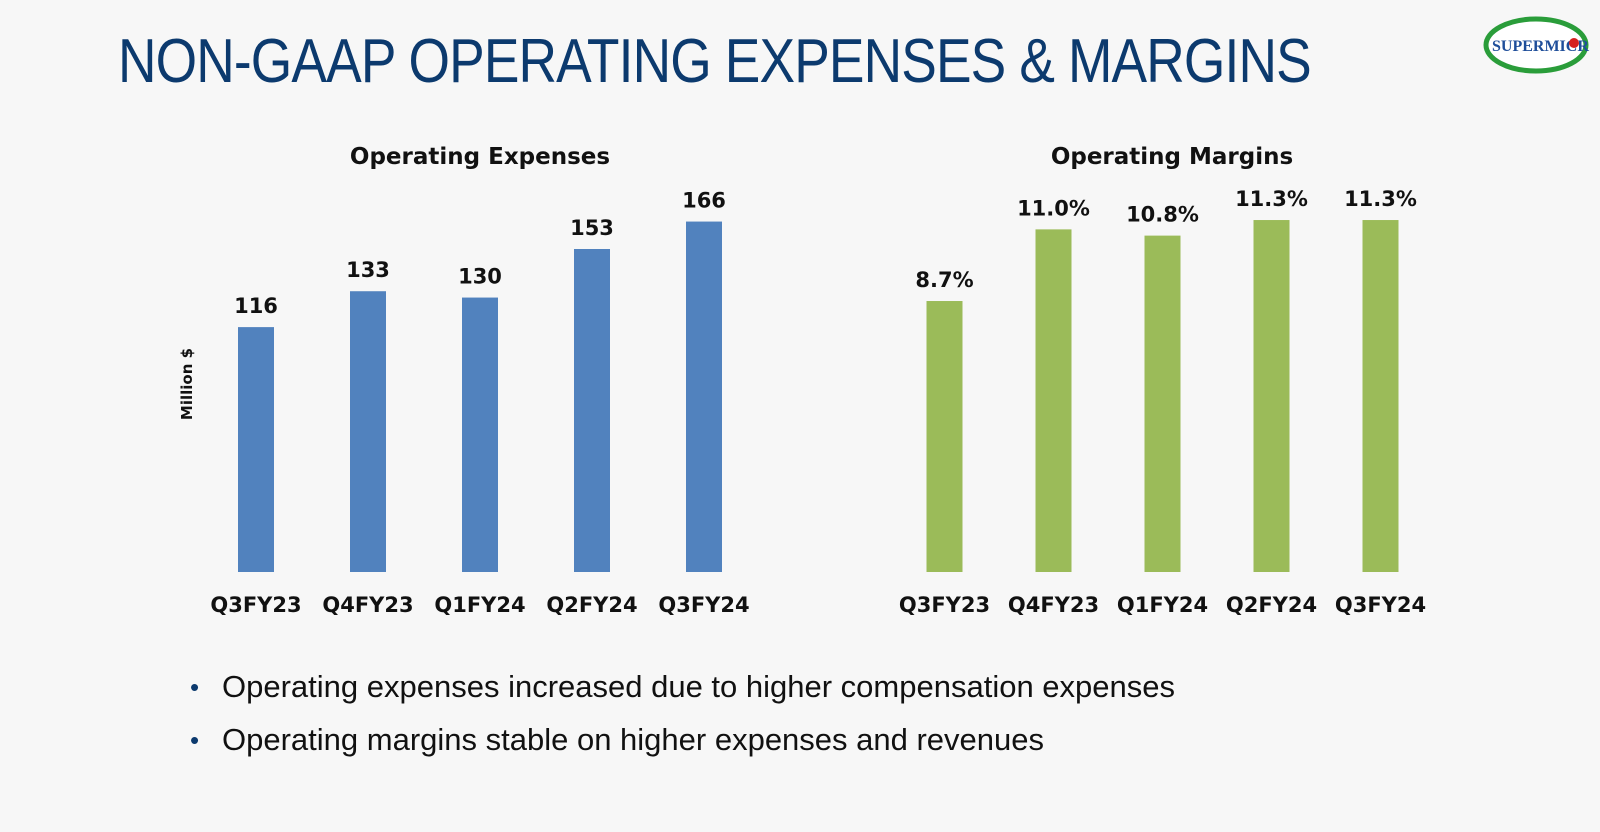 The height and width of the screenshot is (832, 1600). I want to click on data-label: 133, so click(368, 270).